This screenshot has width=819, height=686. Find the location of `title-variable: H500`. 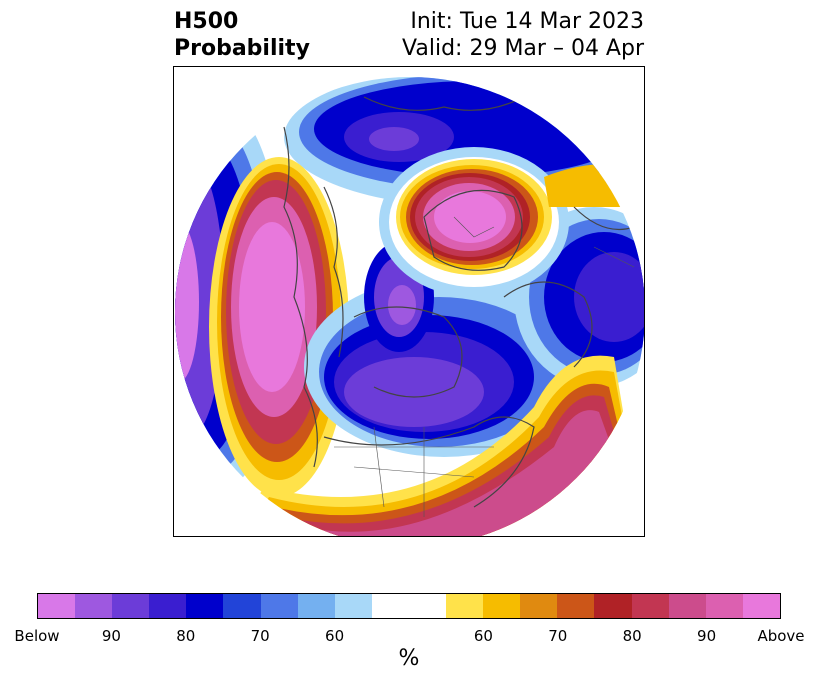

title-variable: H500 is located at coordinates (206, 21).